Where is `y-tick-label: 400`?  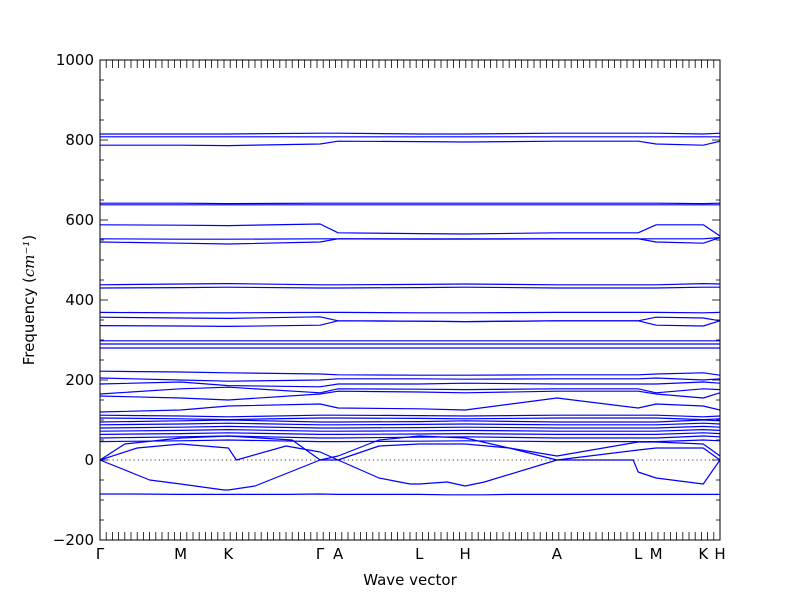 y-tick-label: 400 is located at coordinates (79, 300).